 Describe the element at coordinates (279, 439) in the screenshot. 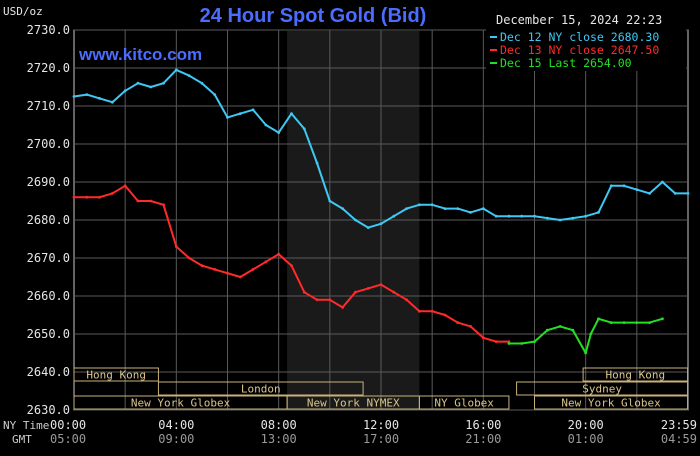

I see `x-tick-label-gmt: 13:00` at that location.